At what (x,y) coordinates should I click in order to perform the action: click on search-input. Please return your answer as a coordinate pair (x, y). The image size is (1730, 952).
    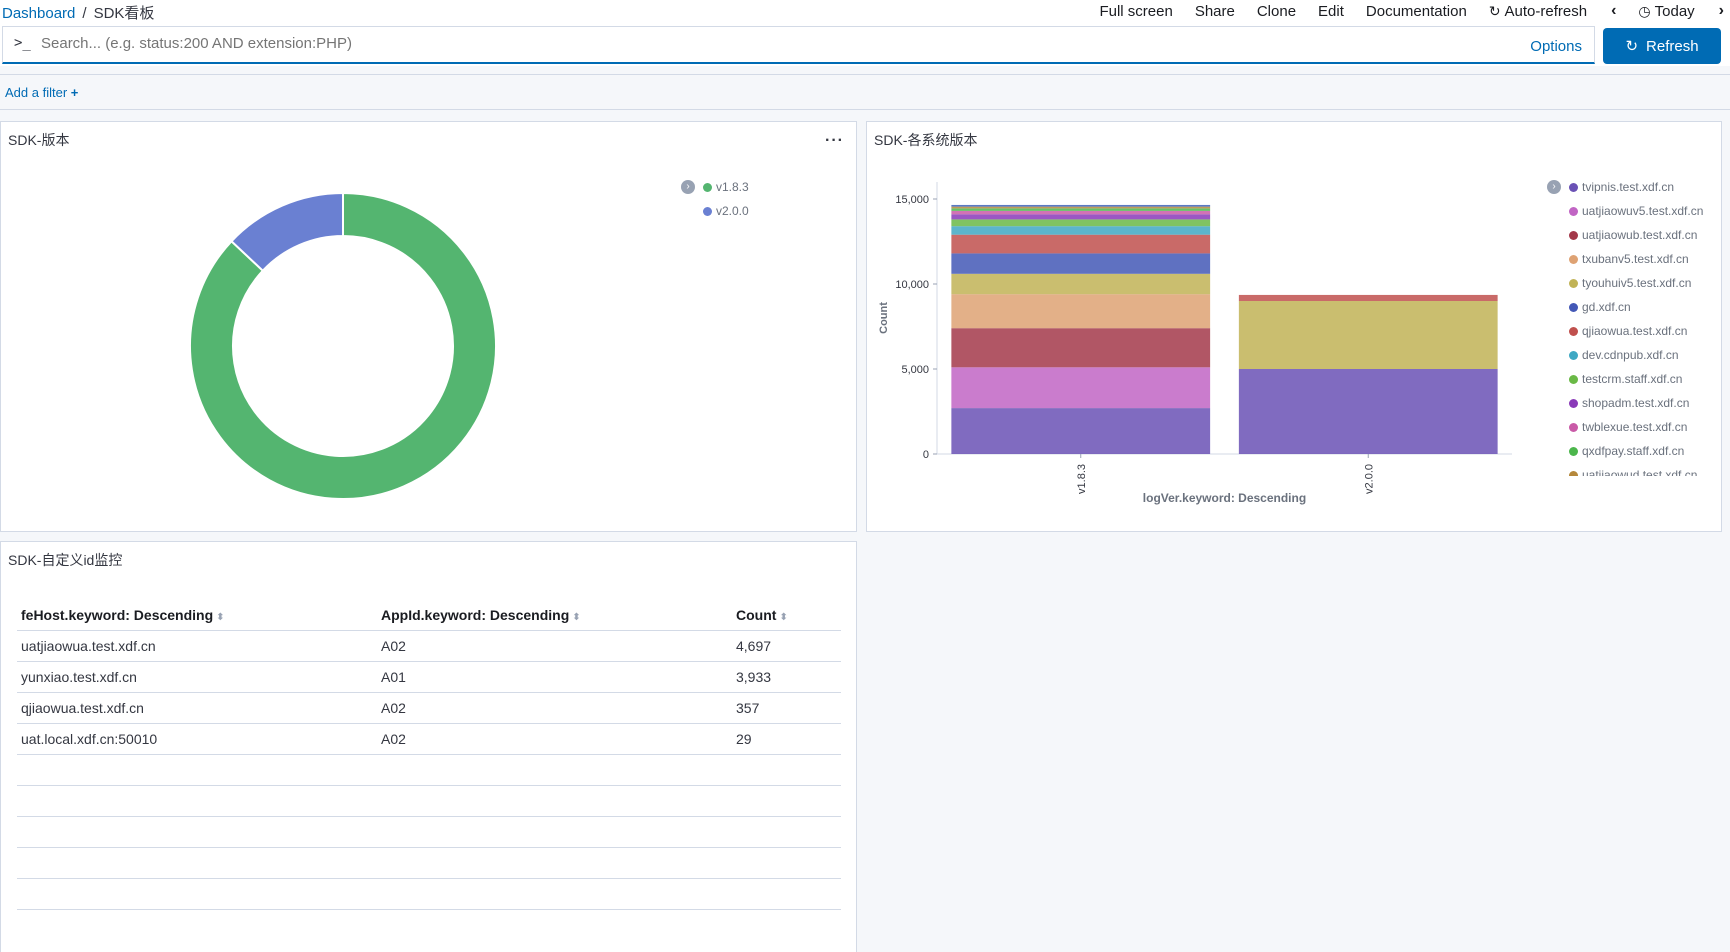
    Looking at the image, I should click on (691, 43).